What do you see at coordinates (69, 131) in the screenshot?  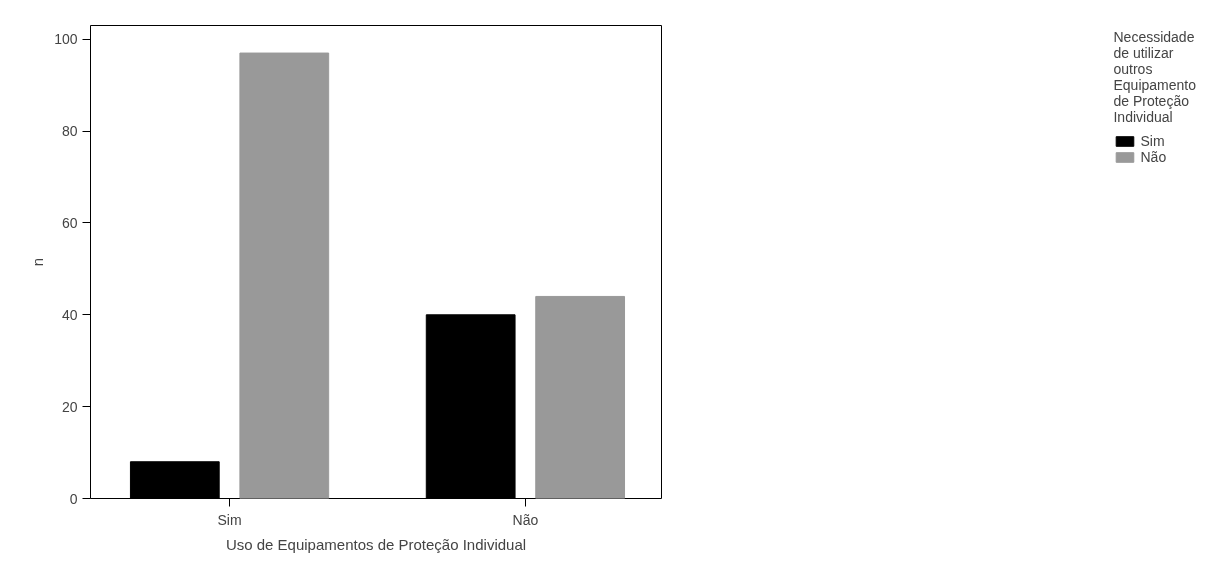 I see `y-tick-label: 80` at bounding box center [69, 131].